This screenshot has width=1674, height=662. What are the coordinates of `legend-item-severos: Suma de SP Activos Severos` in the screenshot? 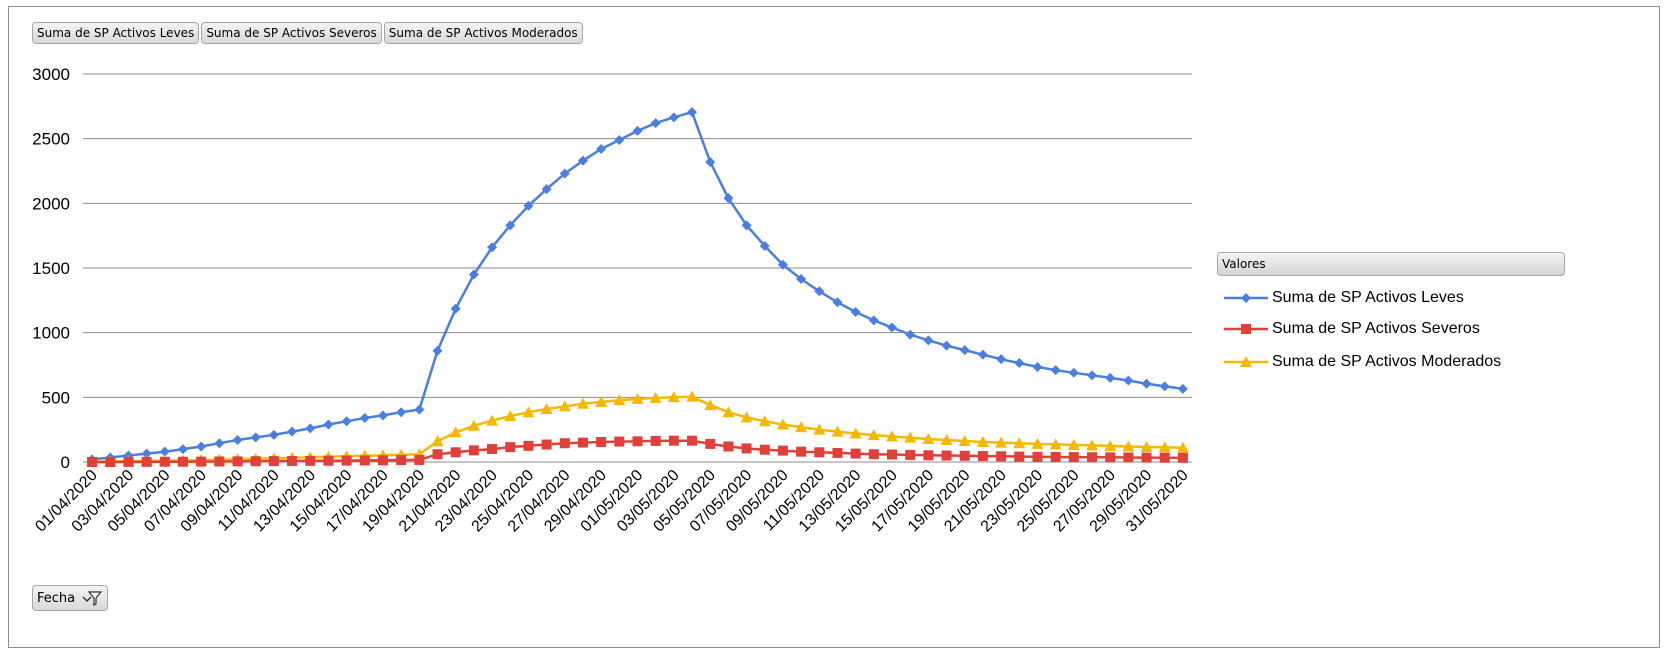 It's located at (1351, 329).